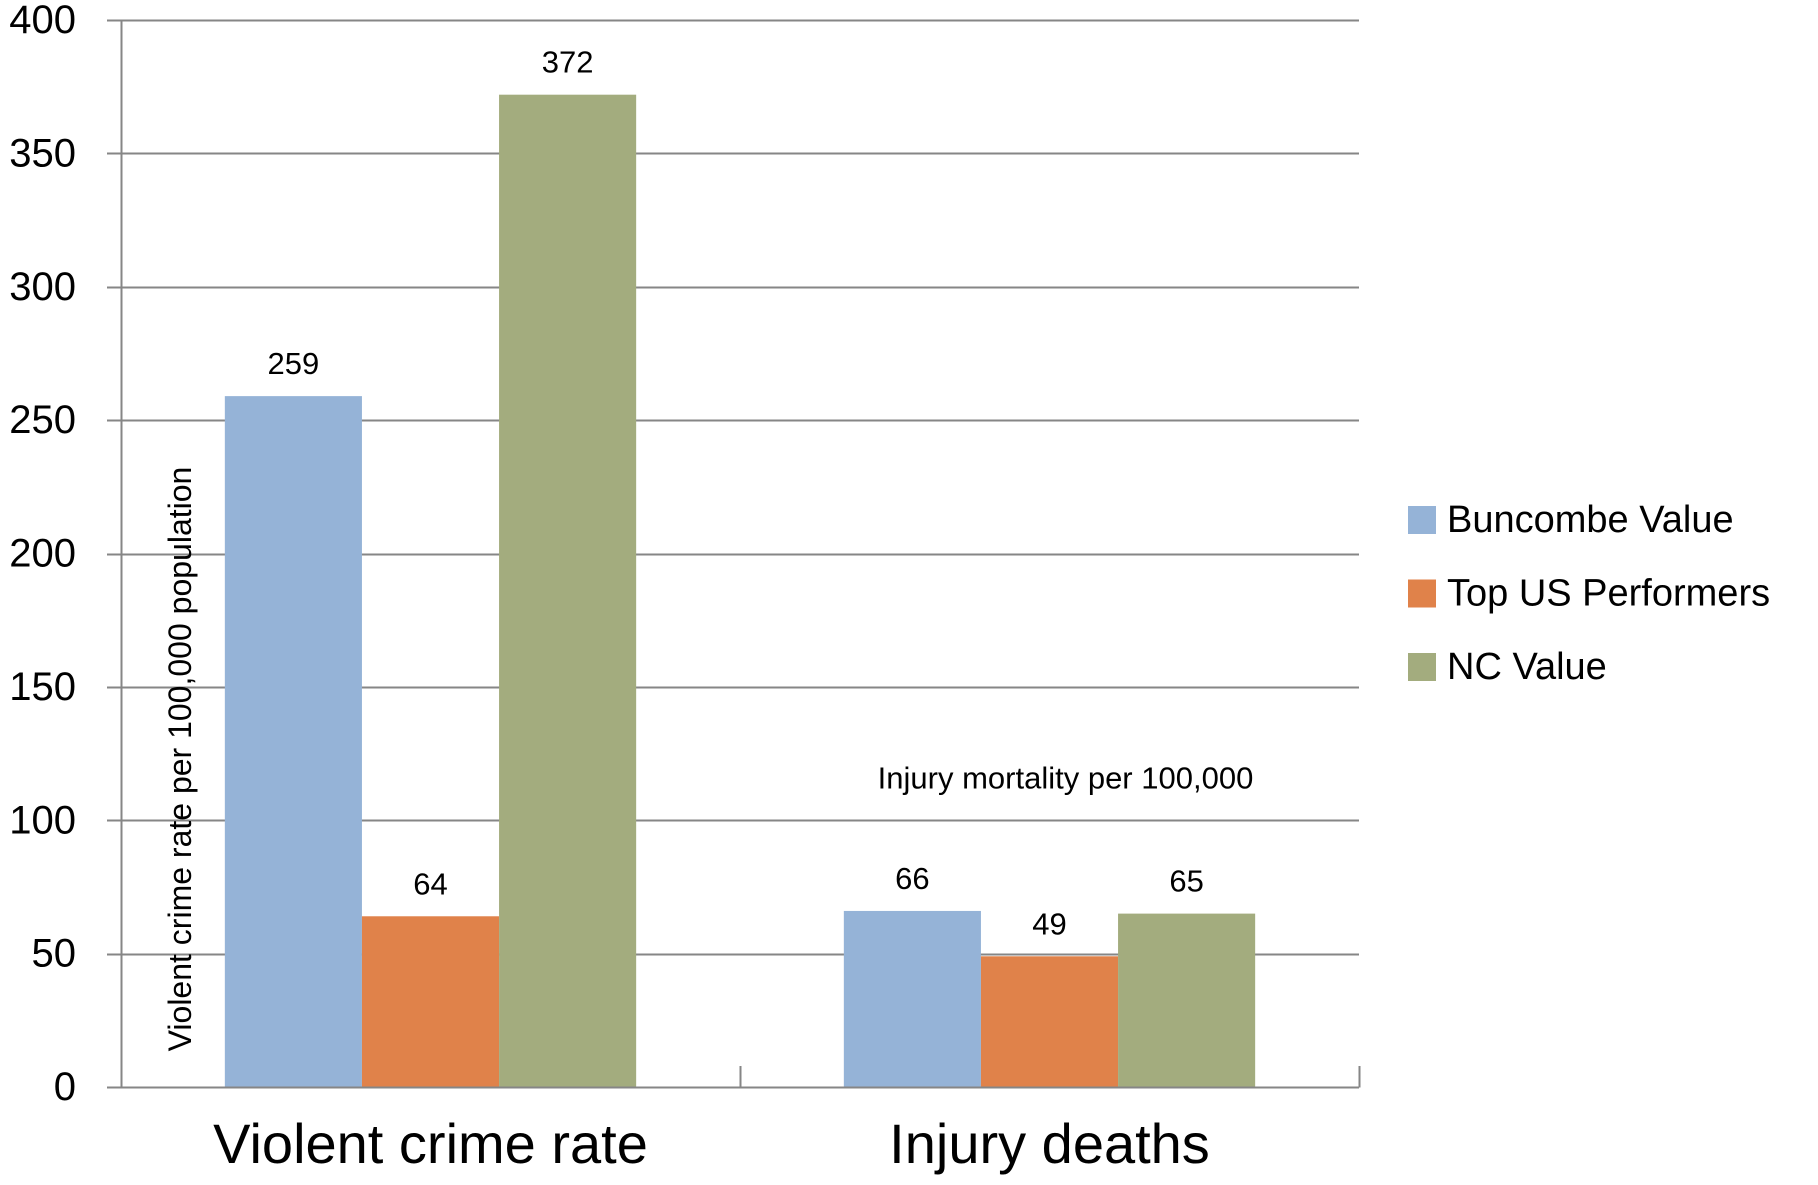  I want to click on y-tick-label-0: 0, so click(65, 1087).